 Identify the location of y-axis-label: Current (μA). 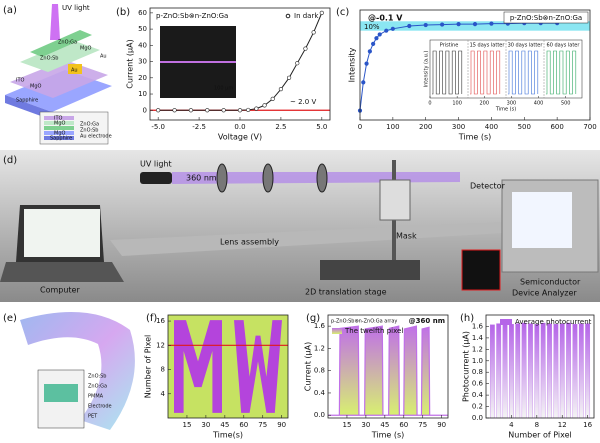
(130, 63).